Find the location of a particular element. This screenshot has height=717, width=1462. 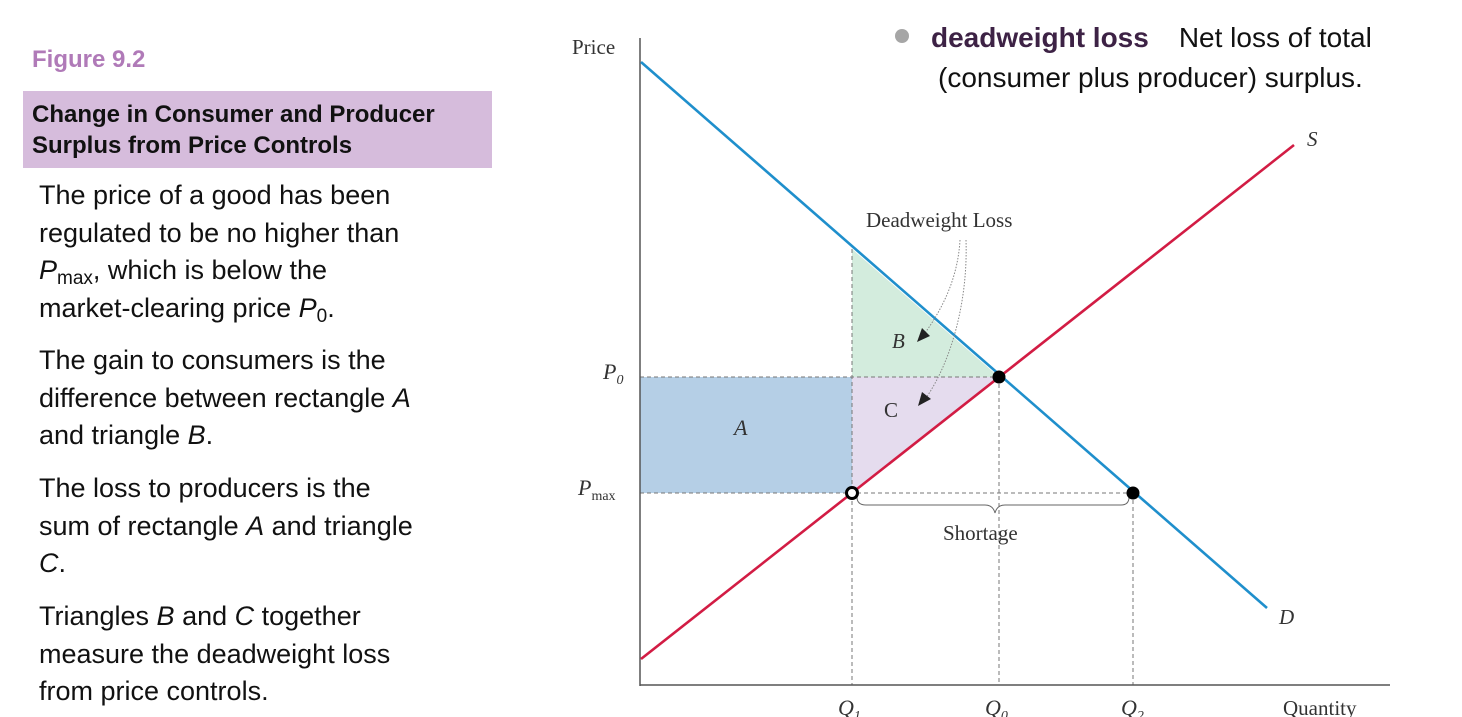

bullet-icon is located at coordinates (902, 36).